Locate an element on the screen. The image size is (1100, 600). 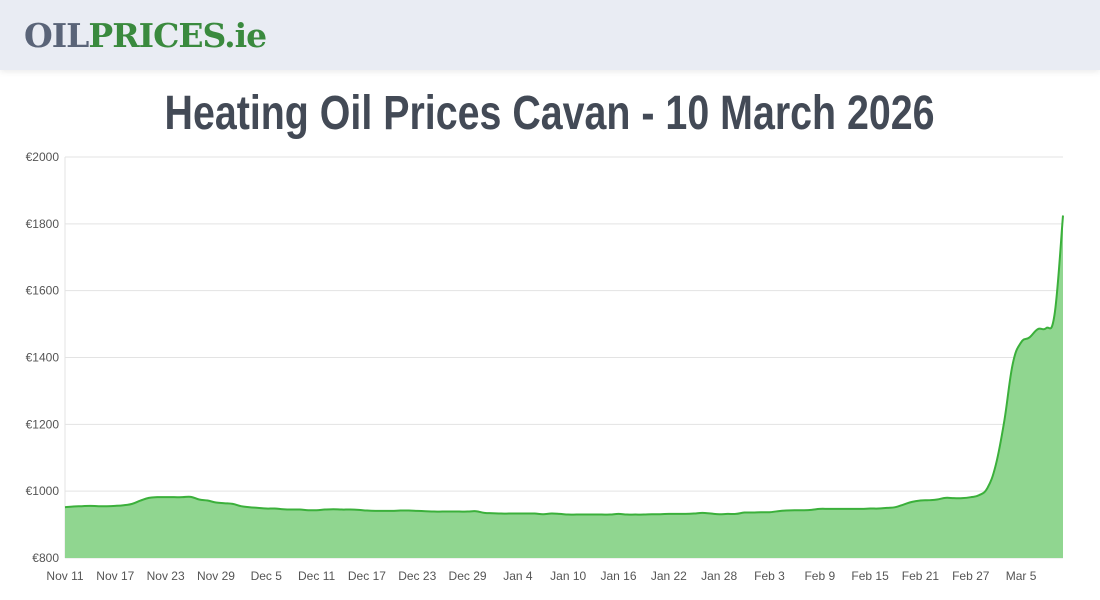
x-tick-label: Feb 21 is located at coordinates (921, 576).